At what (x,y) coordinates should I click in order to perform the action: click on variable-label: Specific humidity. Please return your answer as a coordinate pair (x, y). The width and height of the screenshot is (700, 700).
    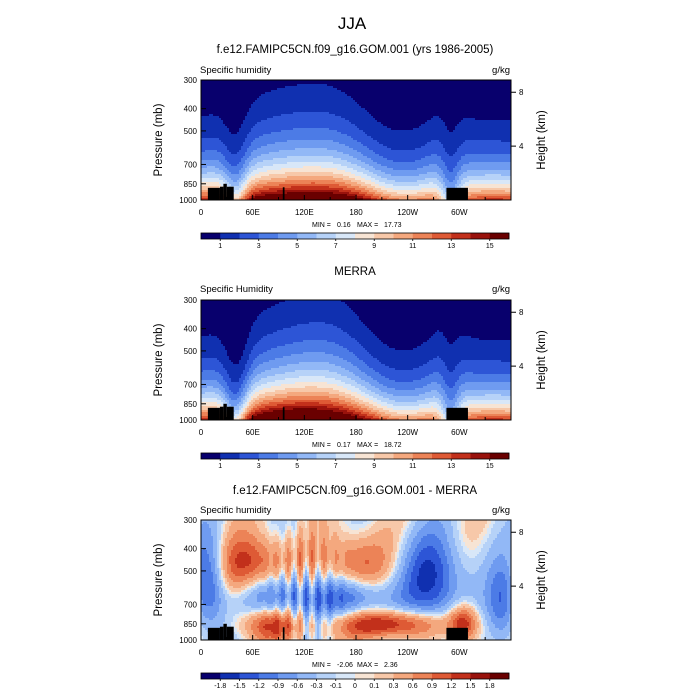
    Looking at the image, I should click on (236, 510).